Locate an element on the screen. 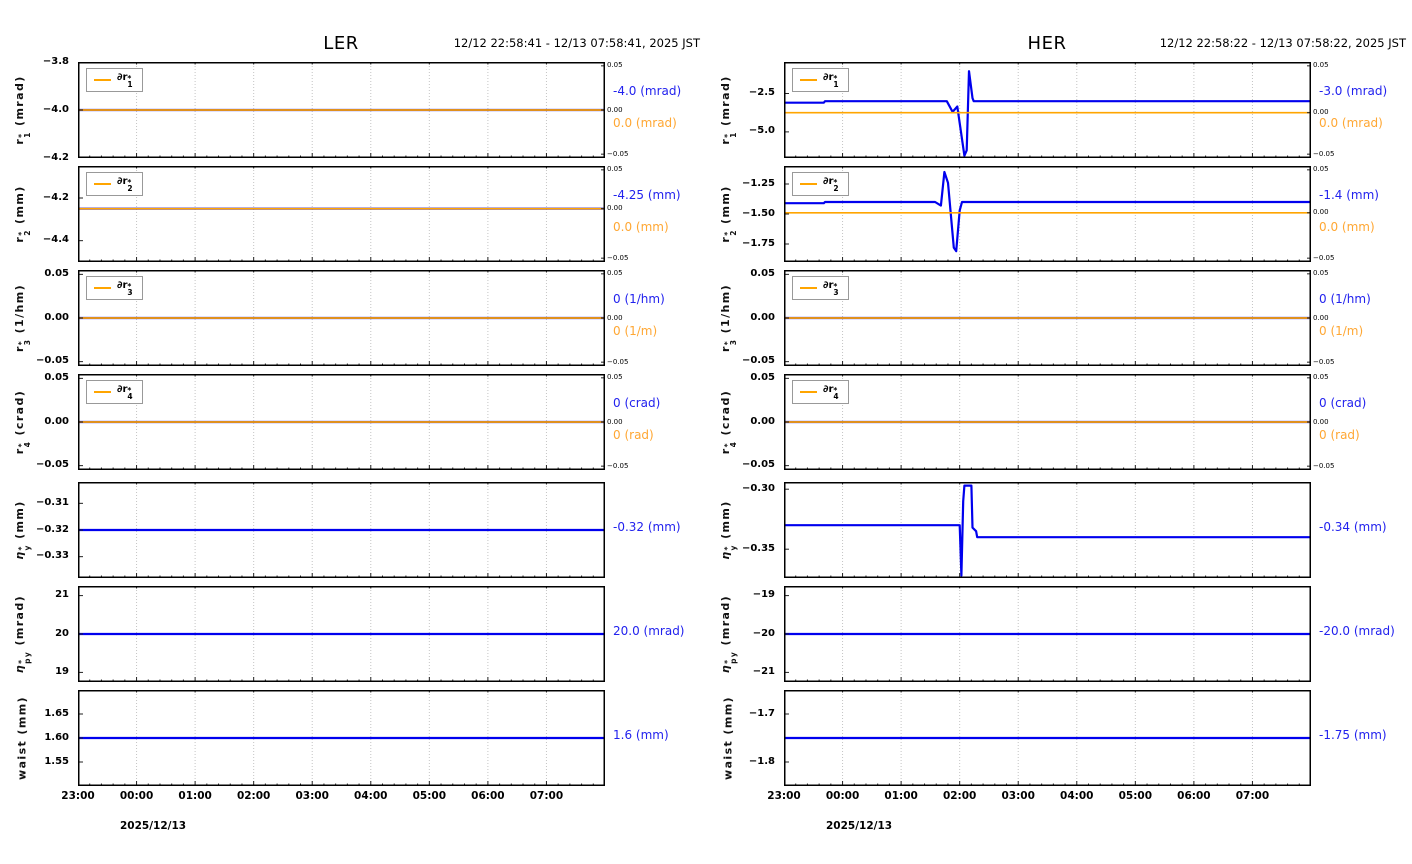  x-tick-label: 01:00 is located at coordinates (195, 796).